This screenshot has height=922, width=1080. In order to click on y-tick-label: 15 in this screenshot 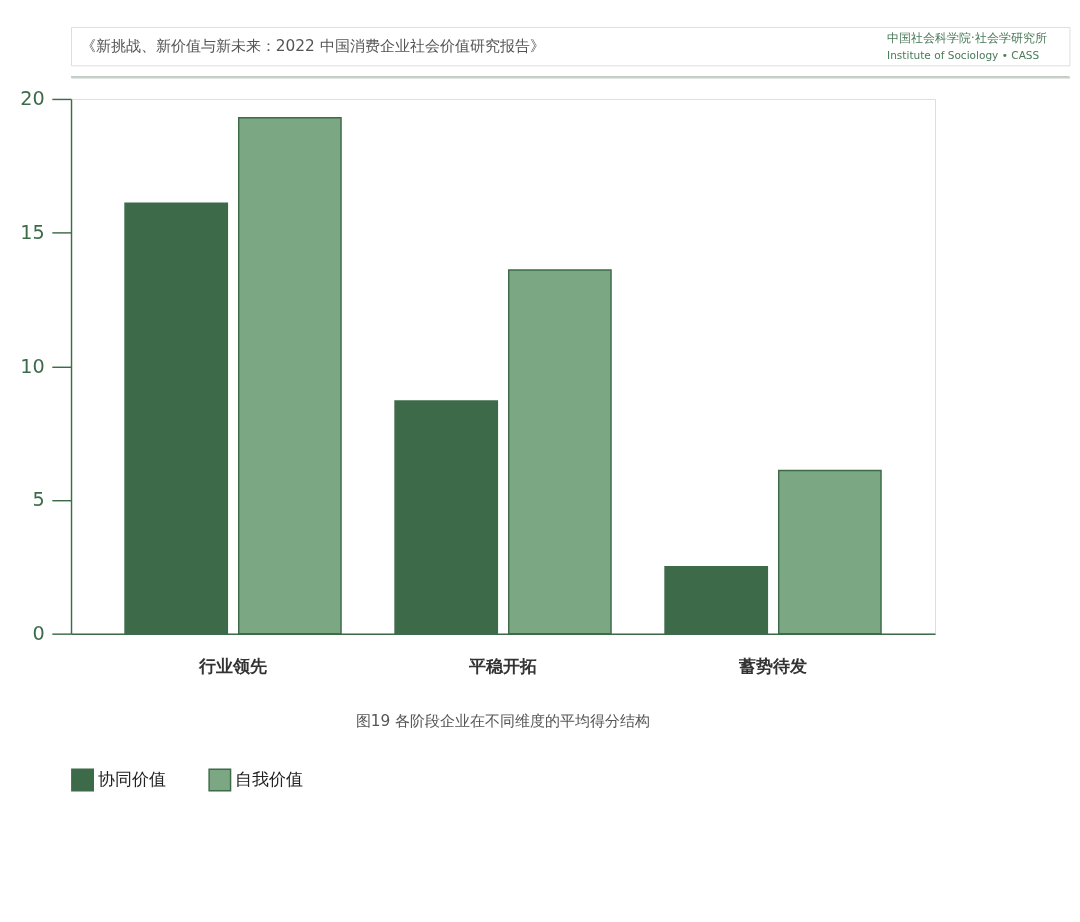, I will do `click(32, 232)`.